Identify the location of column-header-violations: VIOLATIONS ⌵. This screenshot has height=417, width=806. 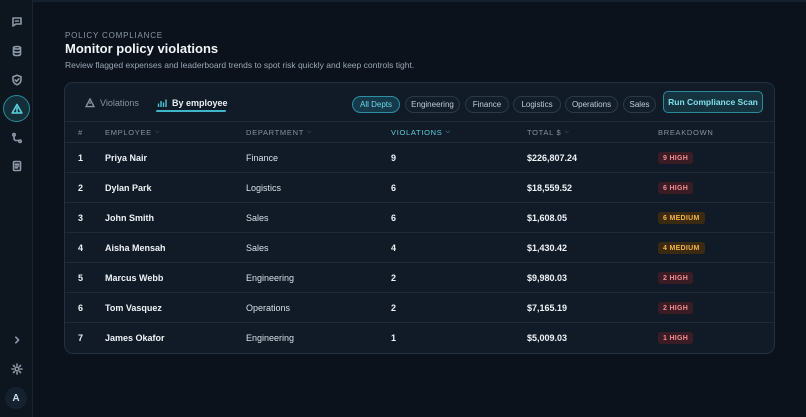
(421, 132).